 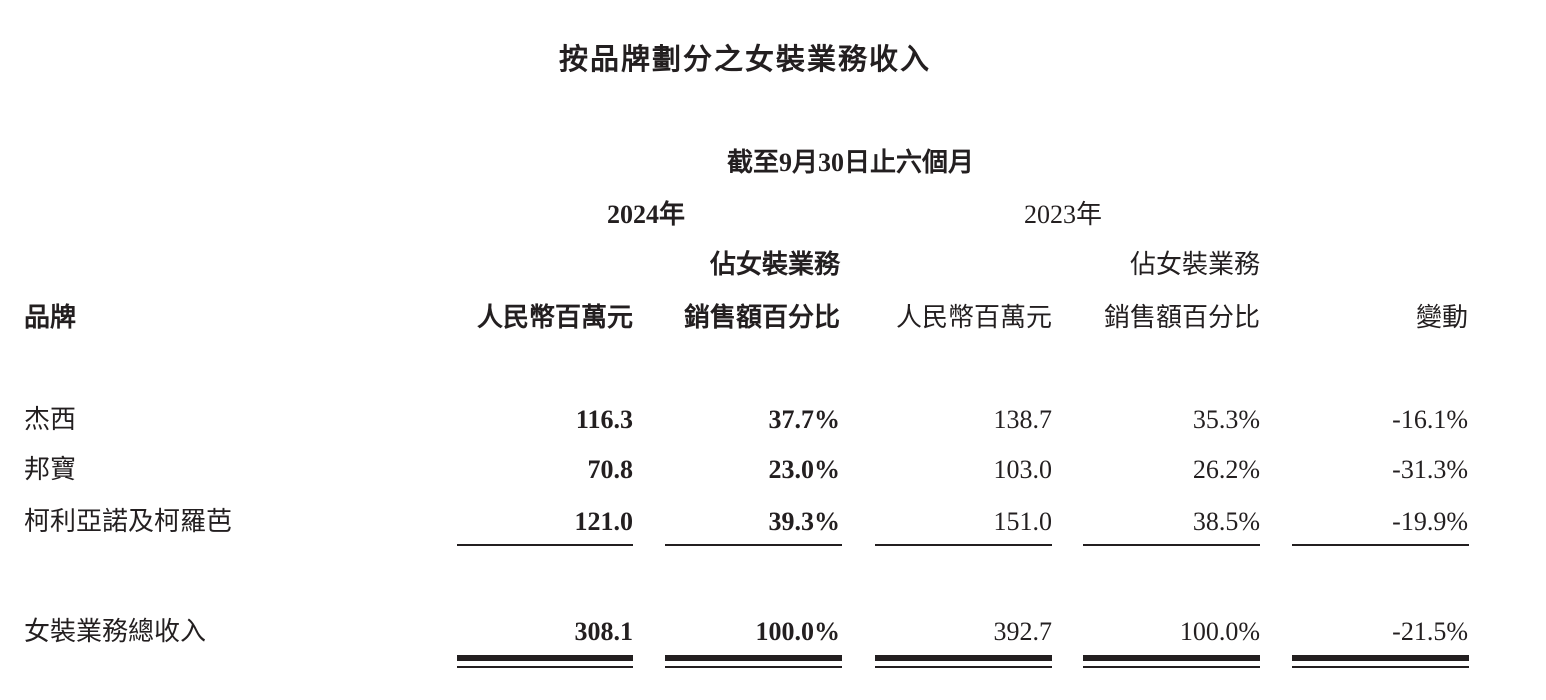 What do you see at coordinates (1023, 419) in the screenshot?
I see `row-rmb-2023: 138.7` at bounding box center [1023, 419].